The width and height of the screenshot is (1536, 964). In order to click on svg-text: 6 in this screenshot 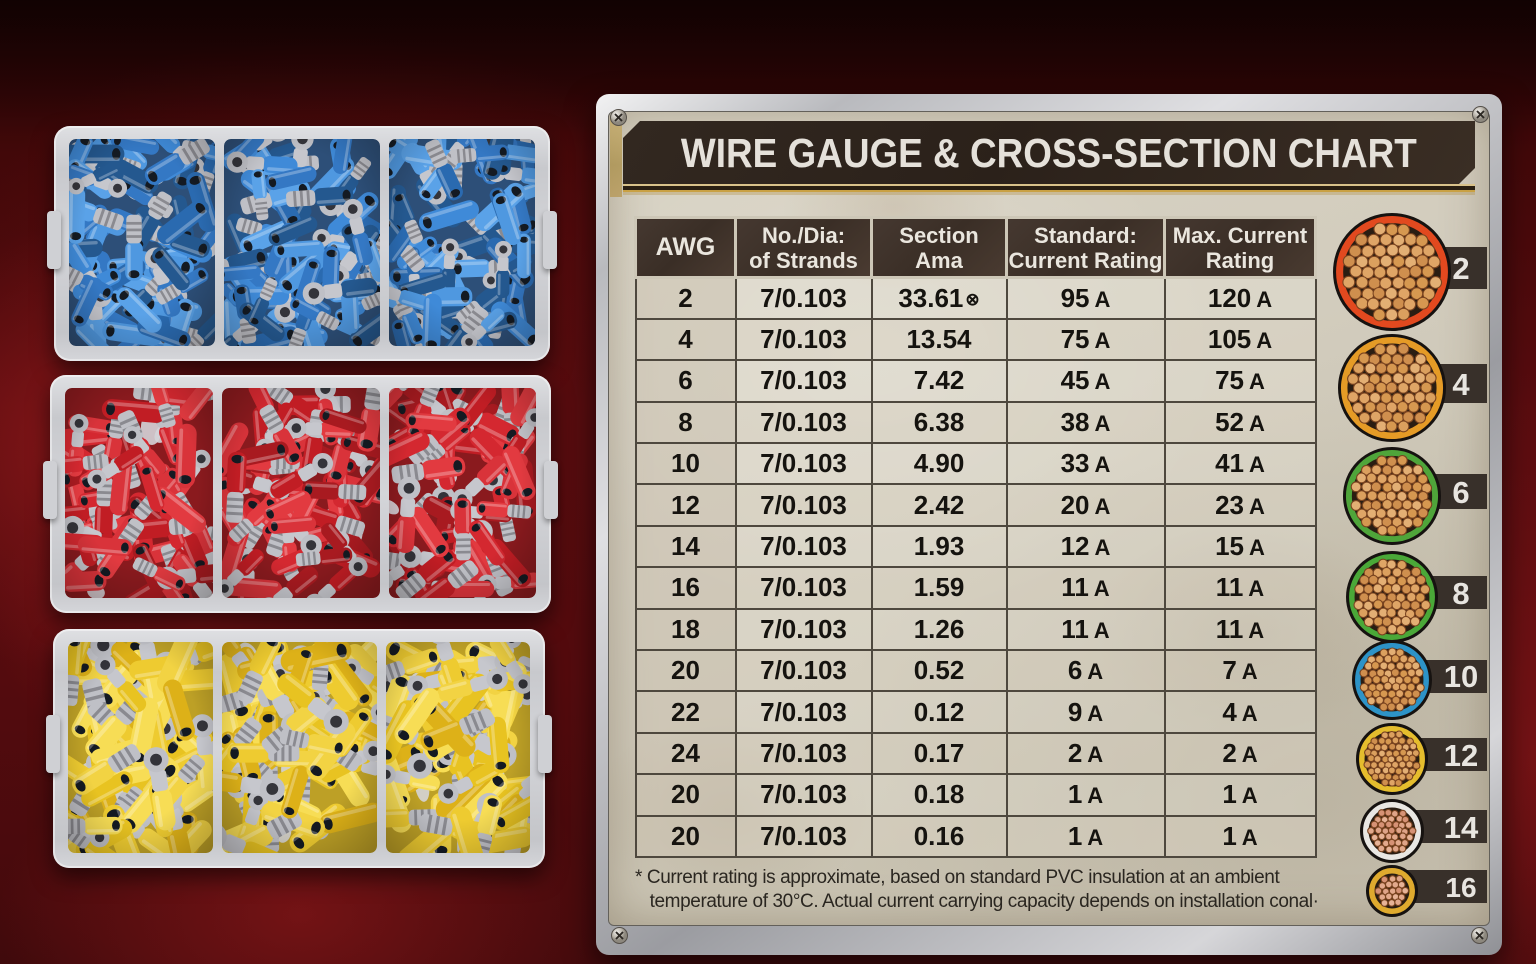, I will do `click(1460, 492)`.